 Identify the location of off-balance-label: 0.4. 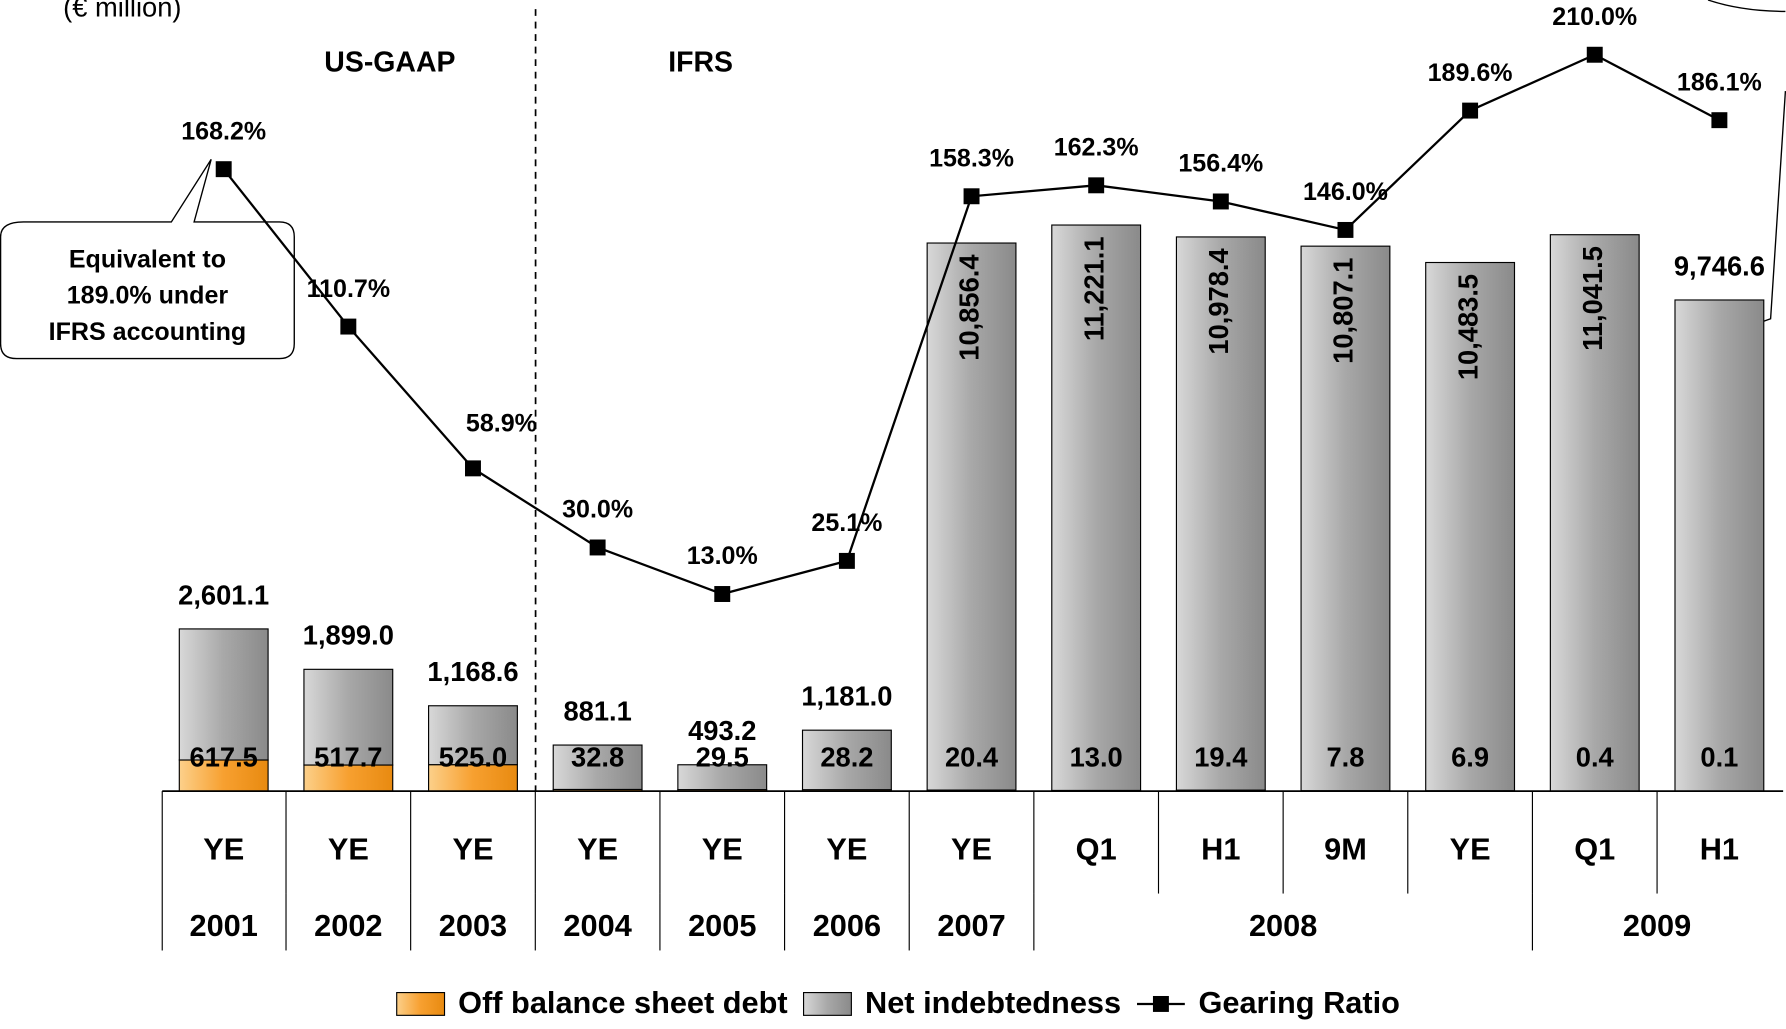
(1595, 756).